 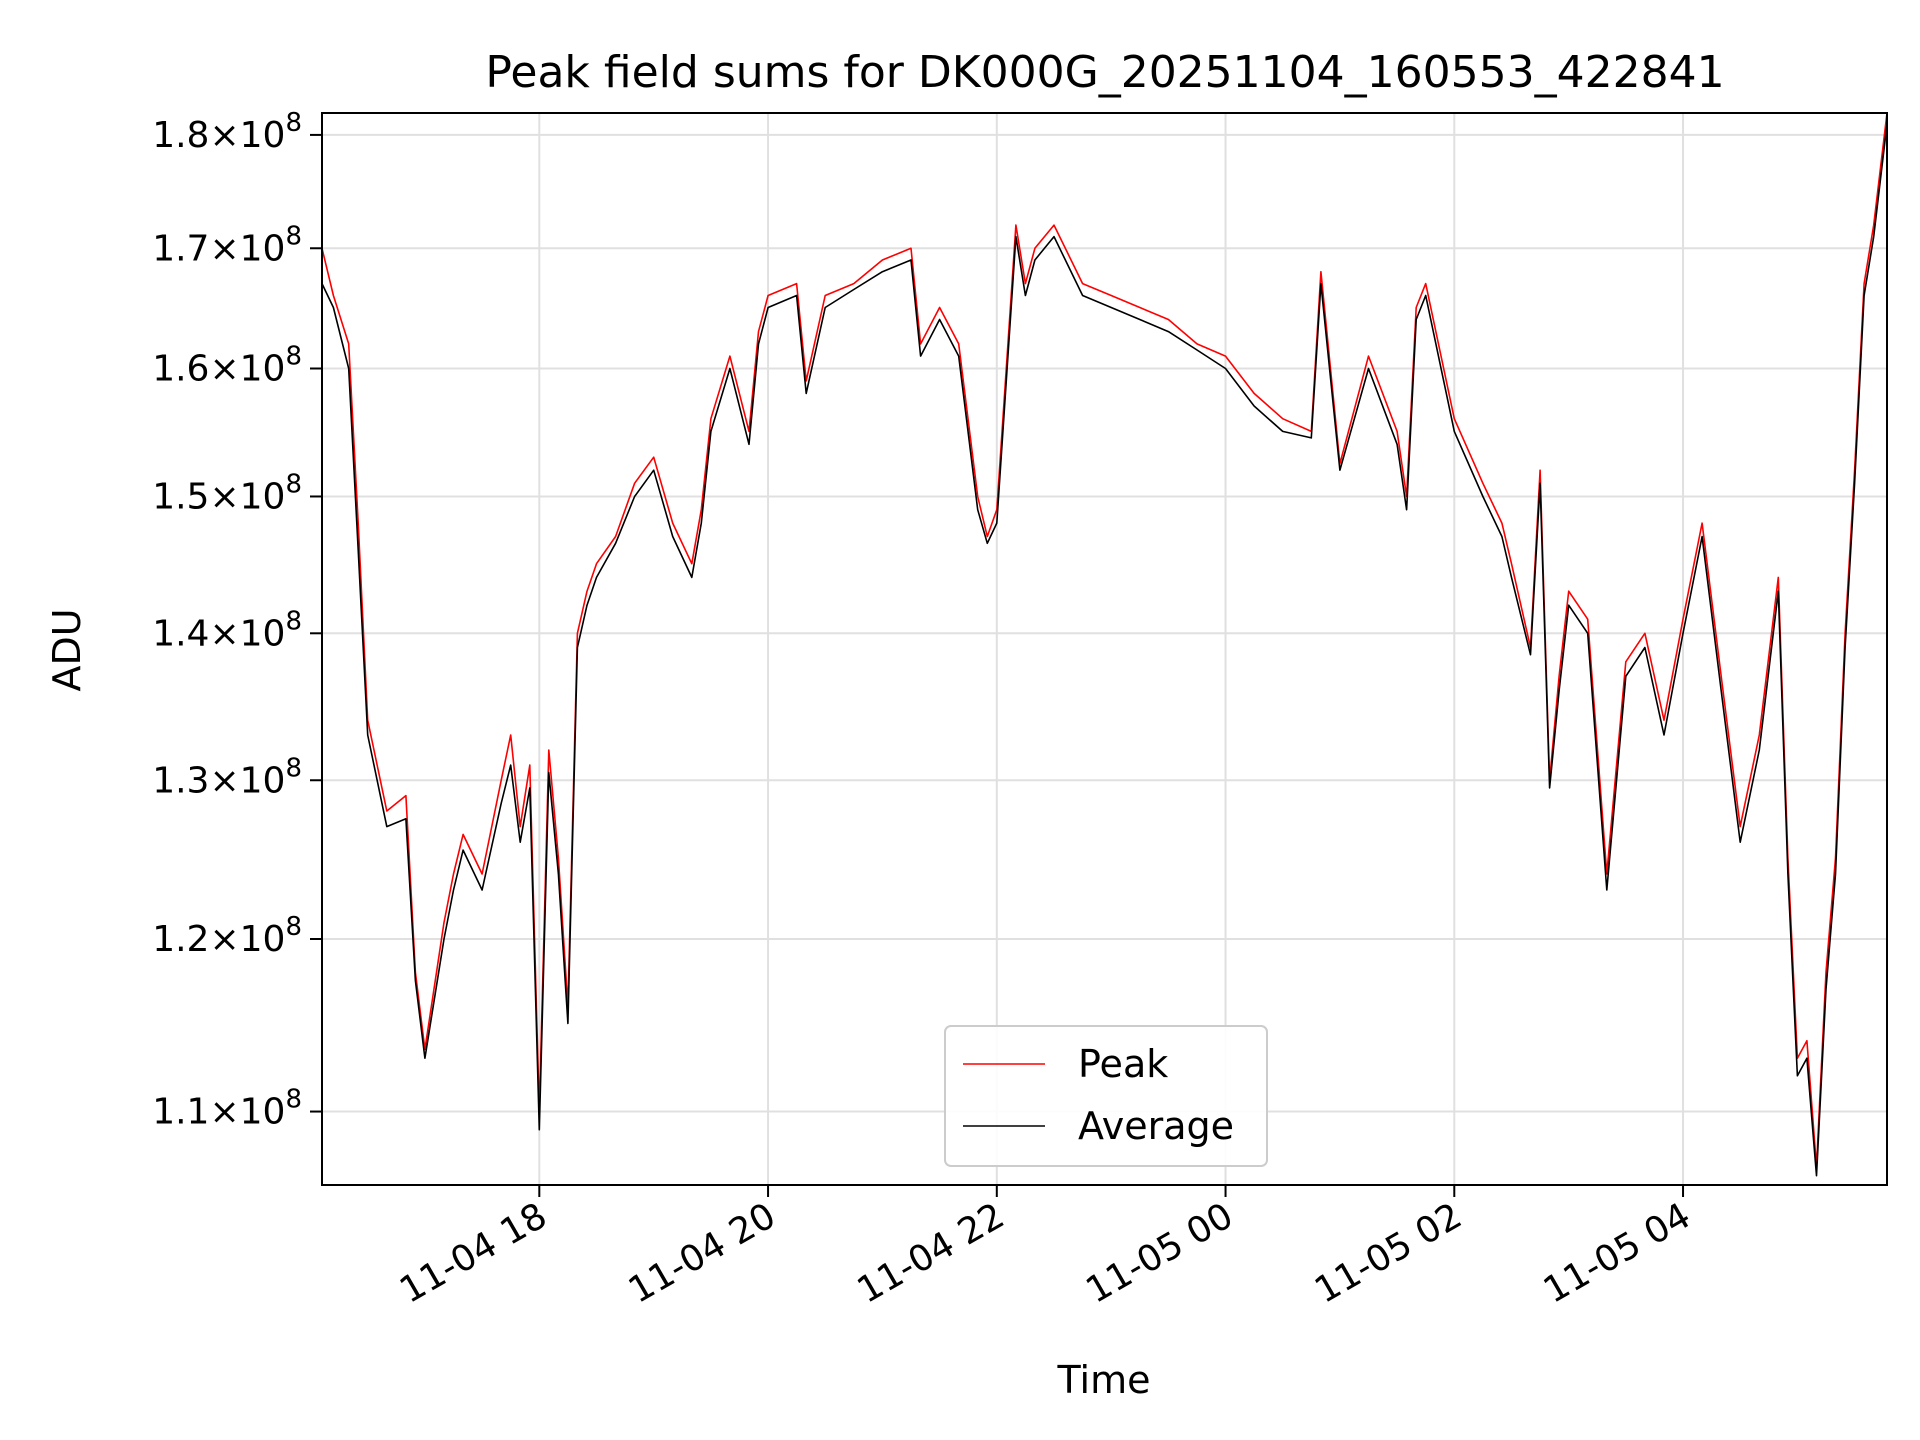 What do you see at coordinates (180, 248) in the screenshot?
I see `y-tick-mantissa: 1.7` at bounding box center [180, 248].